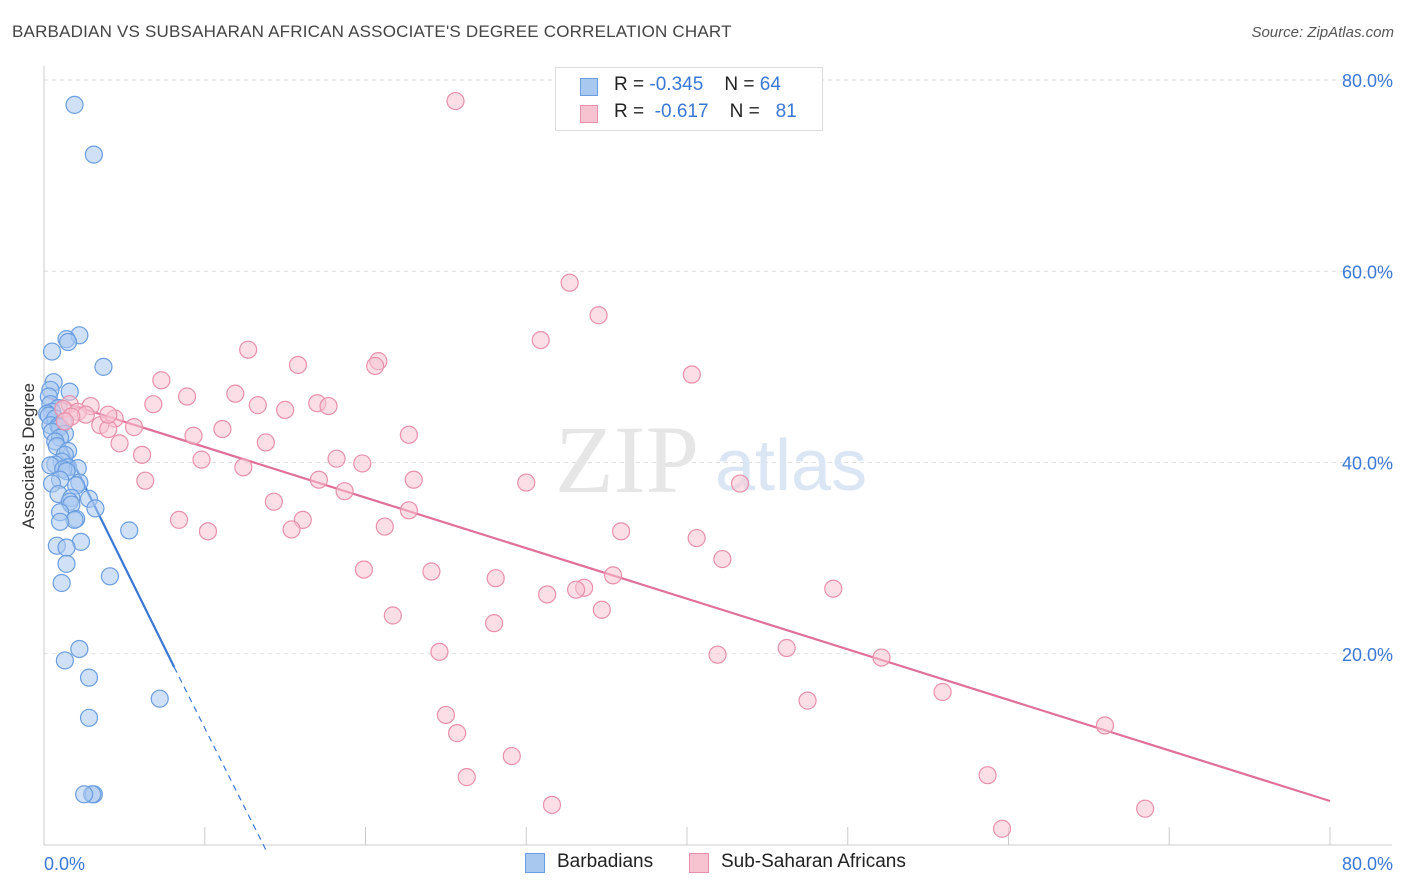  Describe the element at coordinates (1367, 272) in the screenshot. I see `y-tick-label: 60.0%` at that location.